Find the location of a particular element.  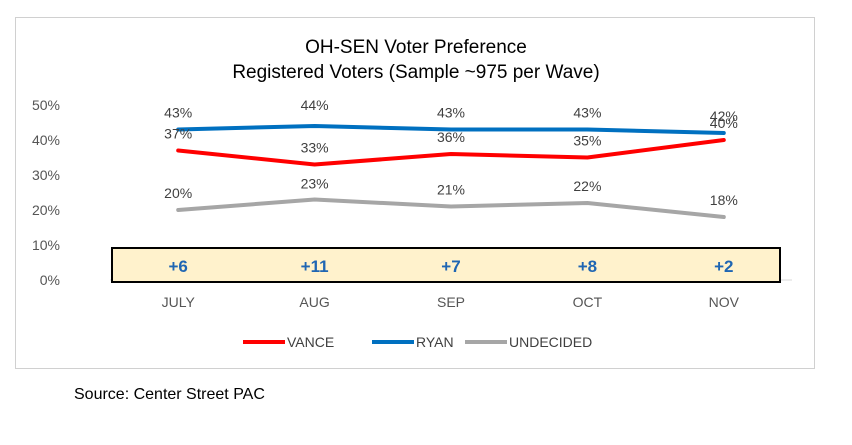

data-label-vance: 35% is located at coordinates (587, 141).